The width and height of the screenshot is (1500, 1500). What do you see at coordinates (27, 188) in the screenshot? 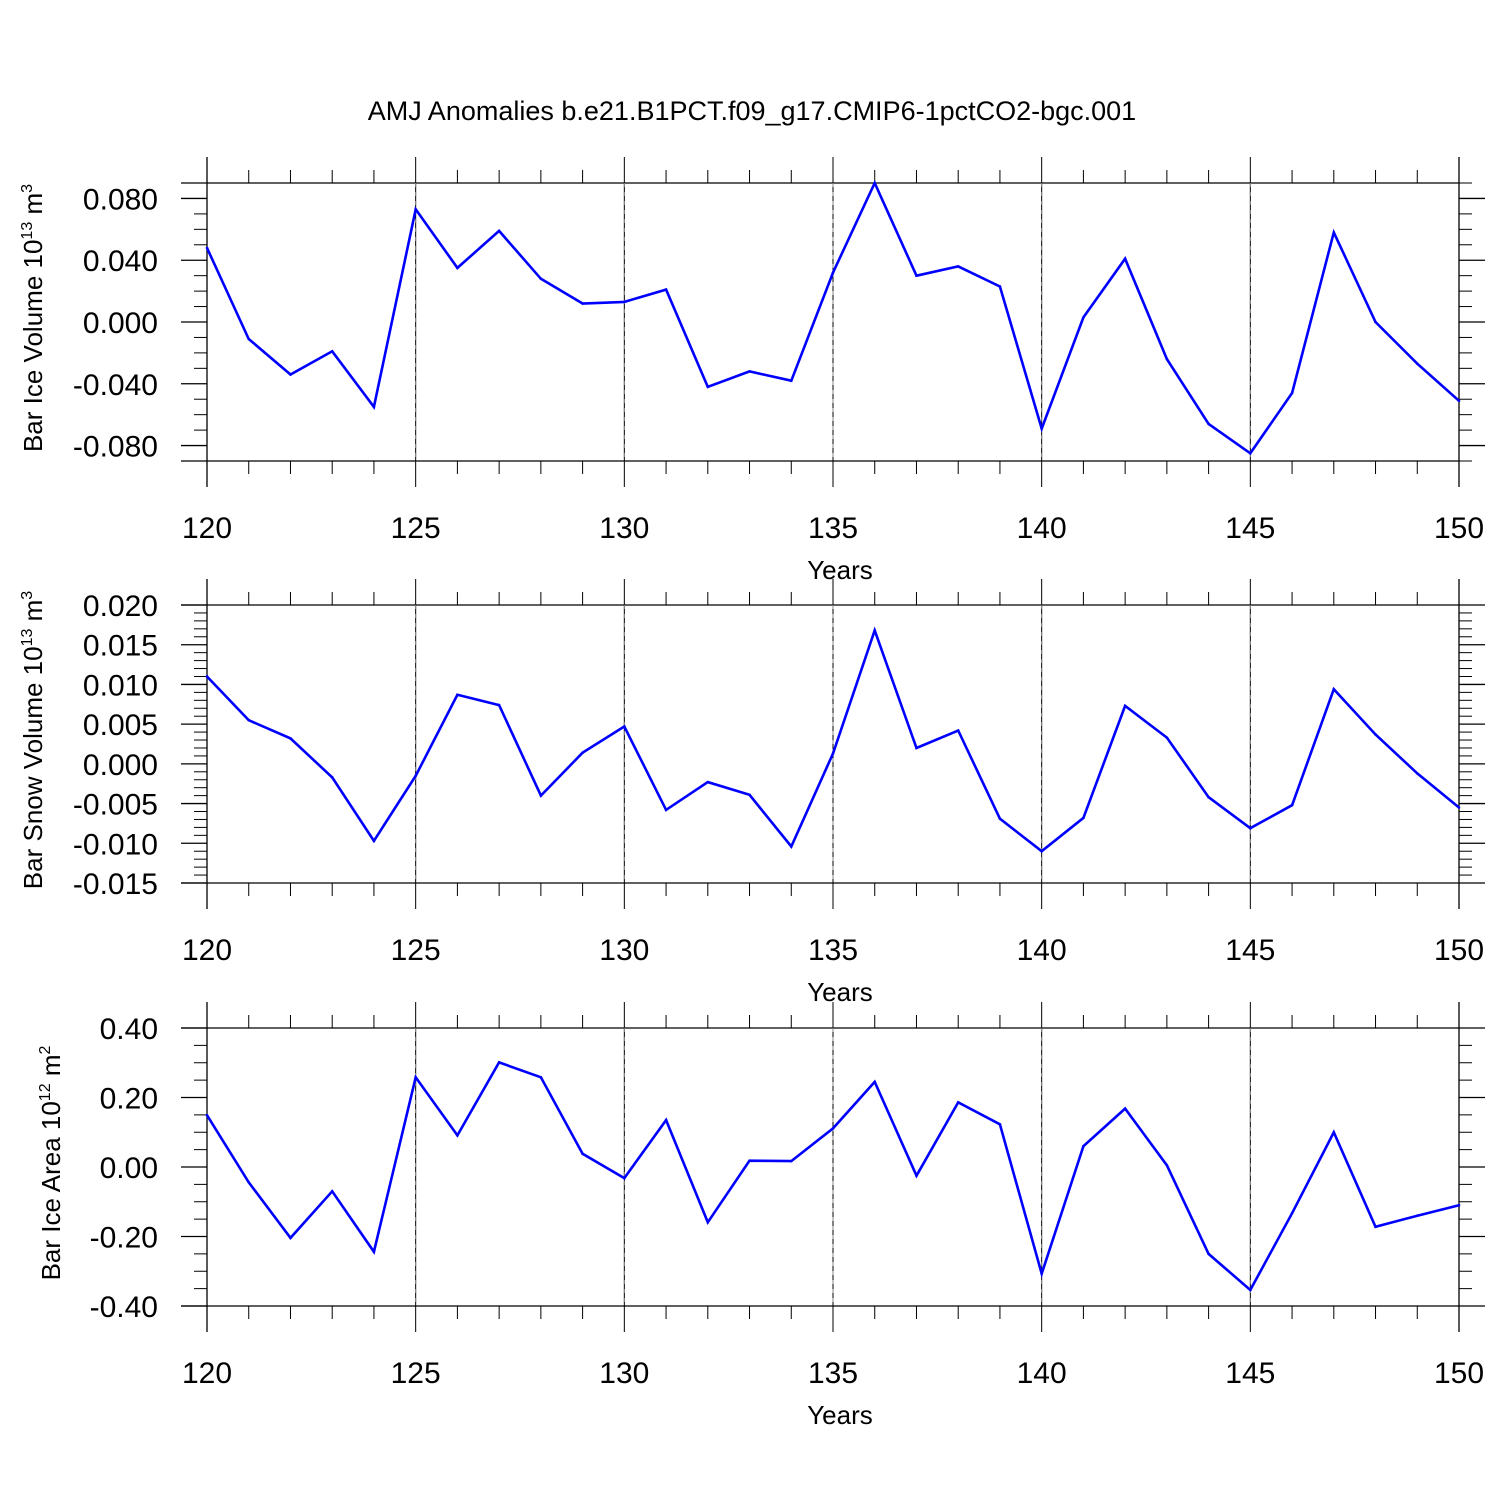
I see `y-axis-title-superscript: 3` at bounding box center [27, 188].